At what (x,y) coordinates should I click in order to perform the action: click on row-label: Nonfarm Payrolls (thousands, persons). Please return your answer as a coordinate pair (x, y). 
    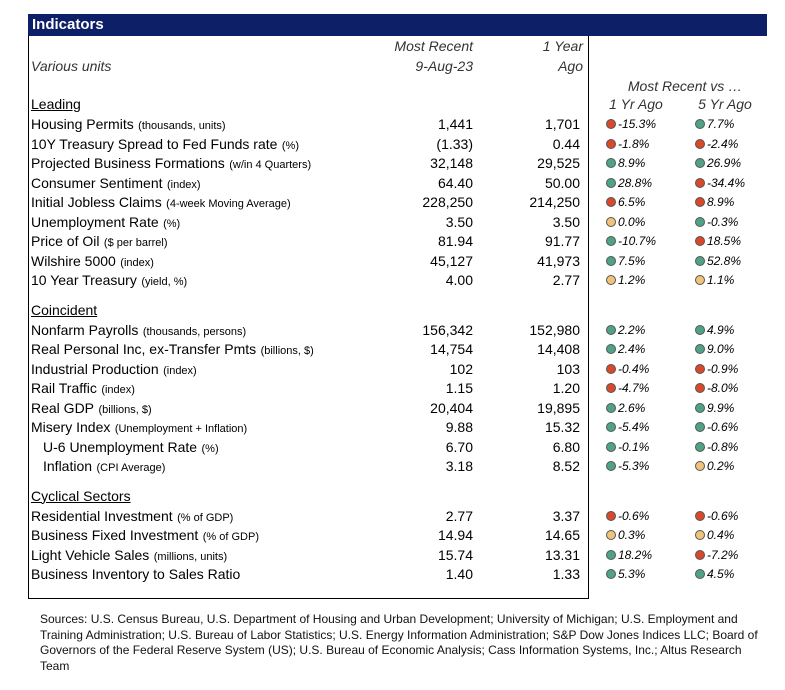
    Looking at the image, I should click on (138, 330).